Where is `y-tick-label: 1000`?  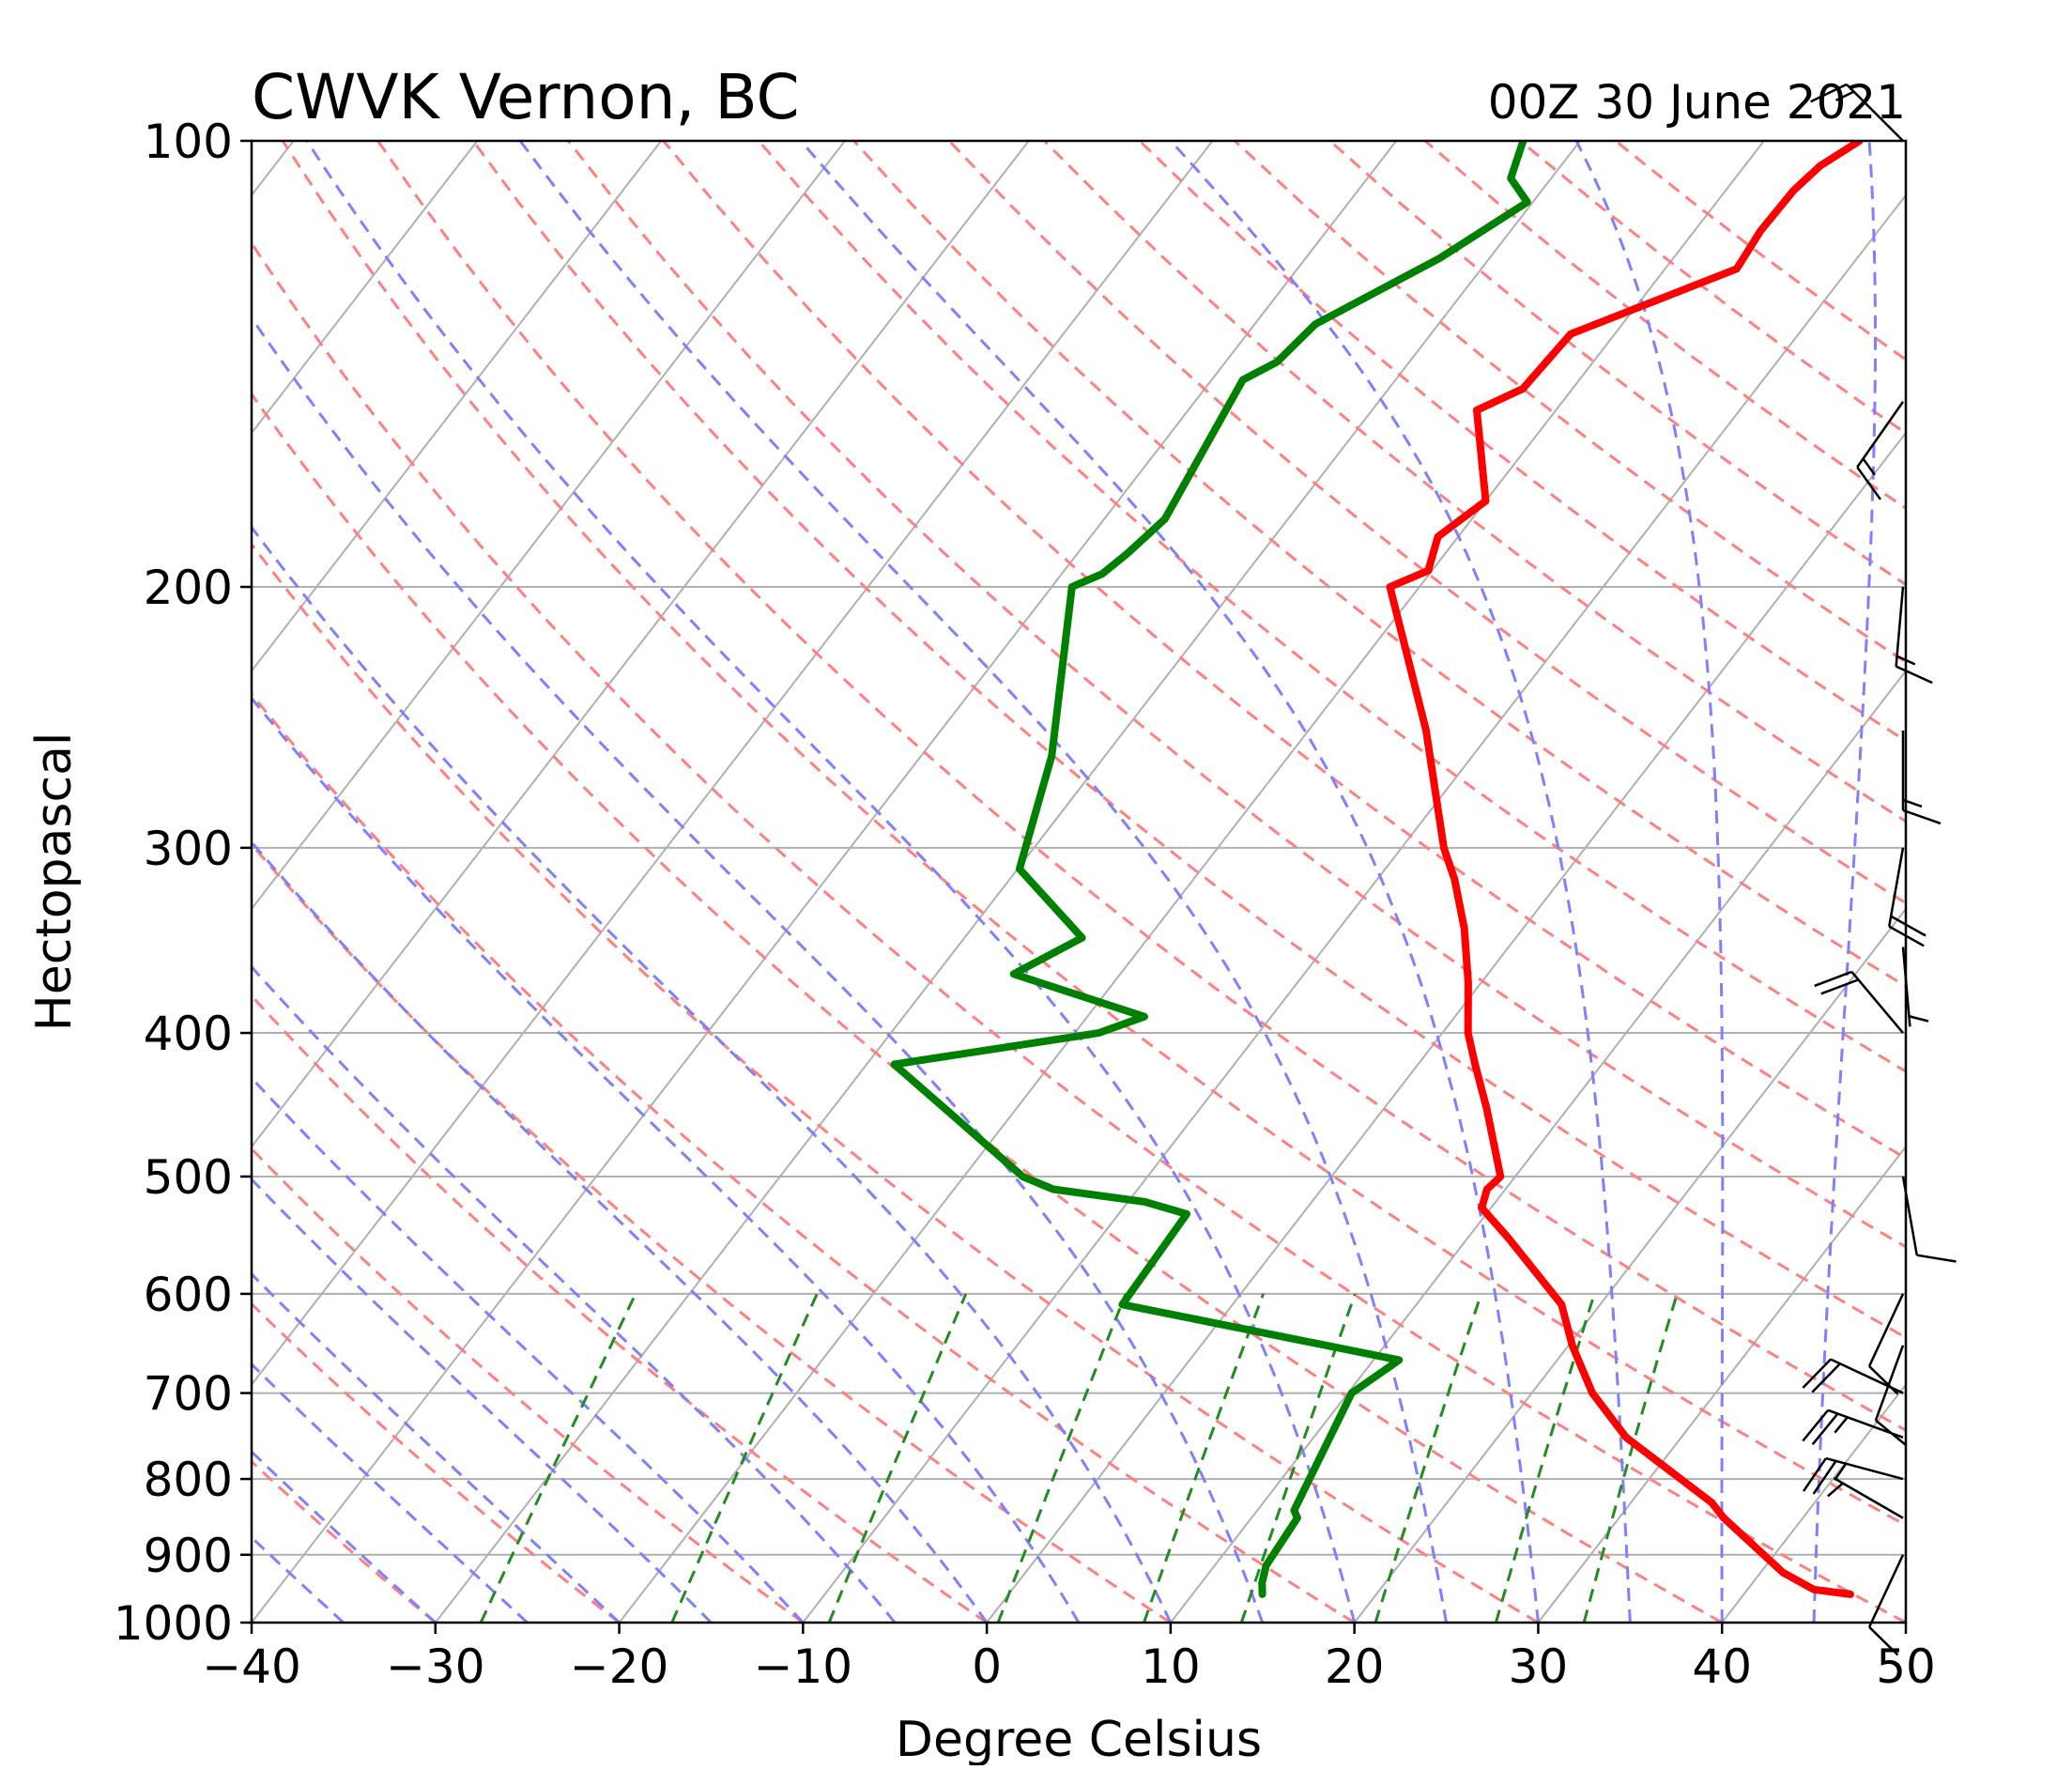
y-tick-label: 1000 is located at coordinates (173, 1623).